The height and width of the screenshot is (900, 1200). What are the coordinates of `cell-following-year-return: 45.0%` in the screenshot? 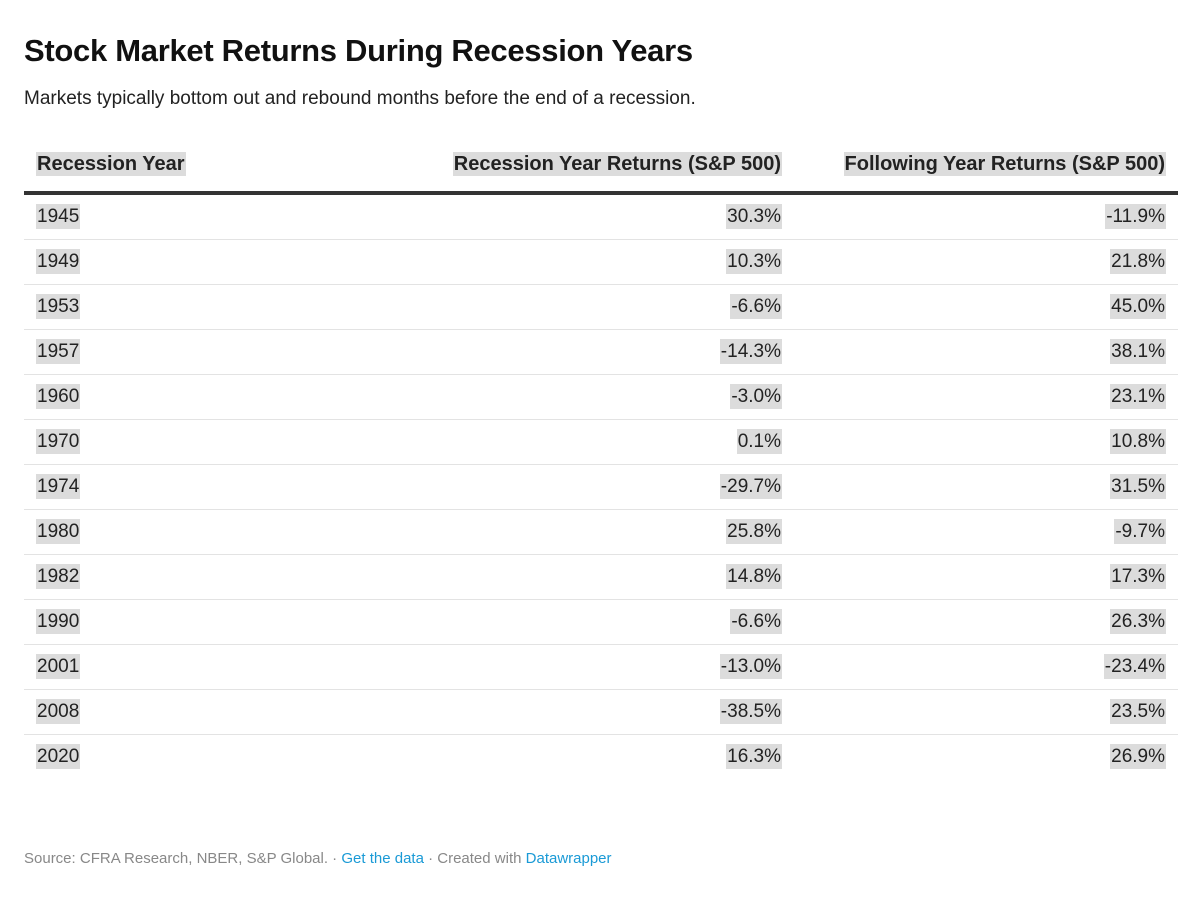 It's located at (986, 307).